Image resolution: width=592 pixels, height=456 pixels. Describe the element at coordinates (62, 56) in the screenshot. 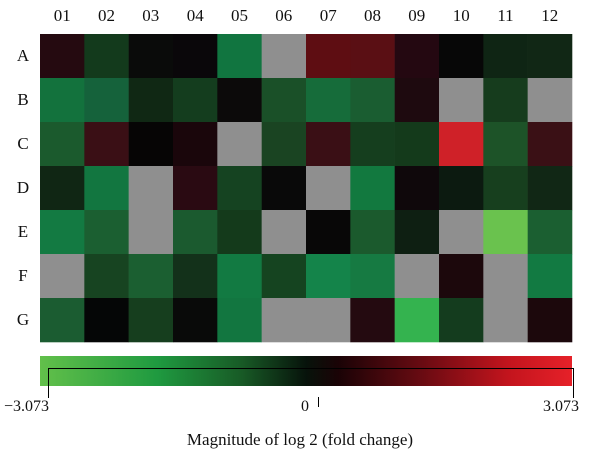

I see `heatmap-cell-A01` at that location.